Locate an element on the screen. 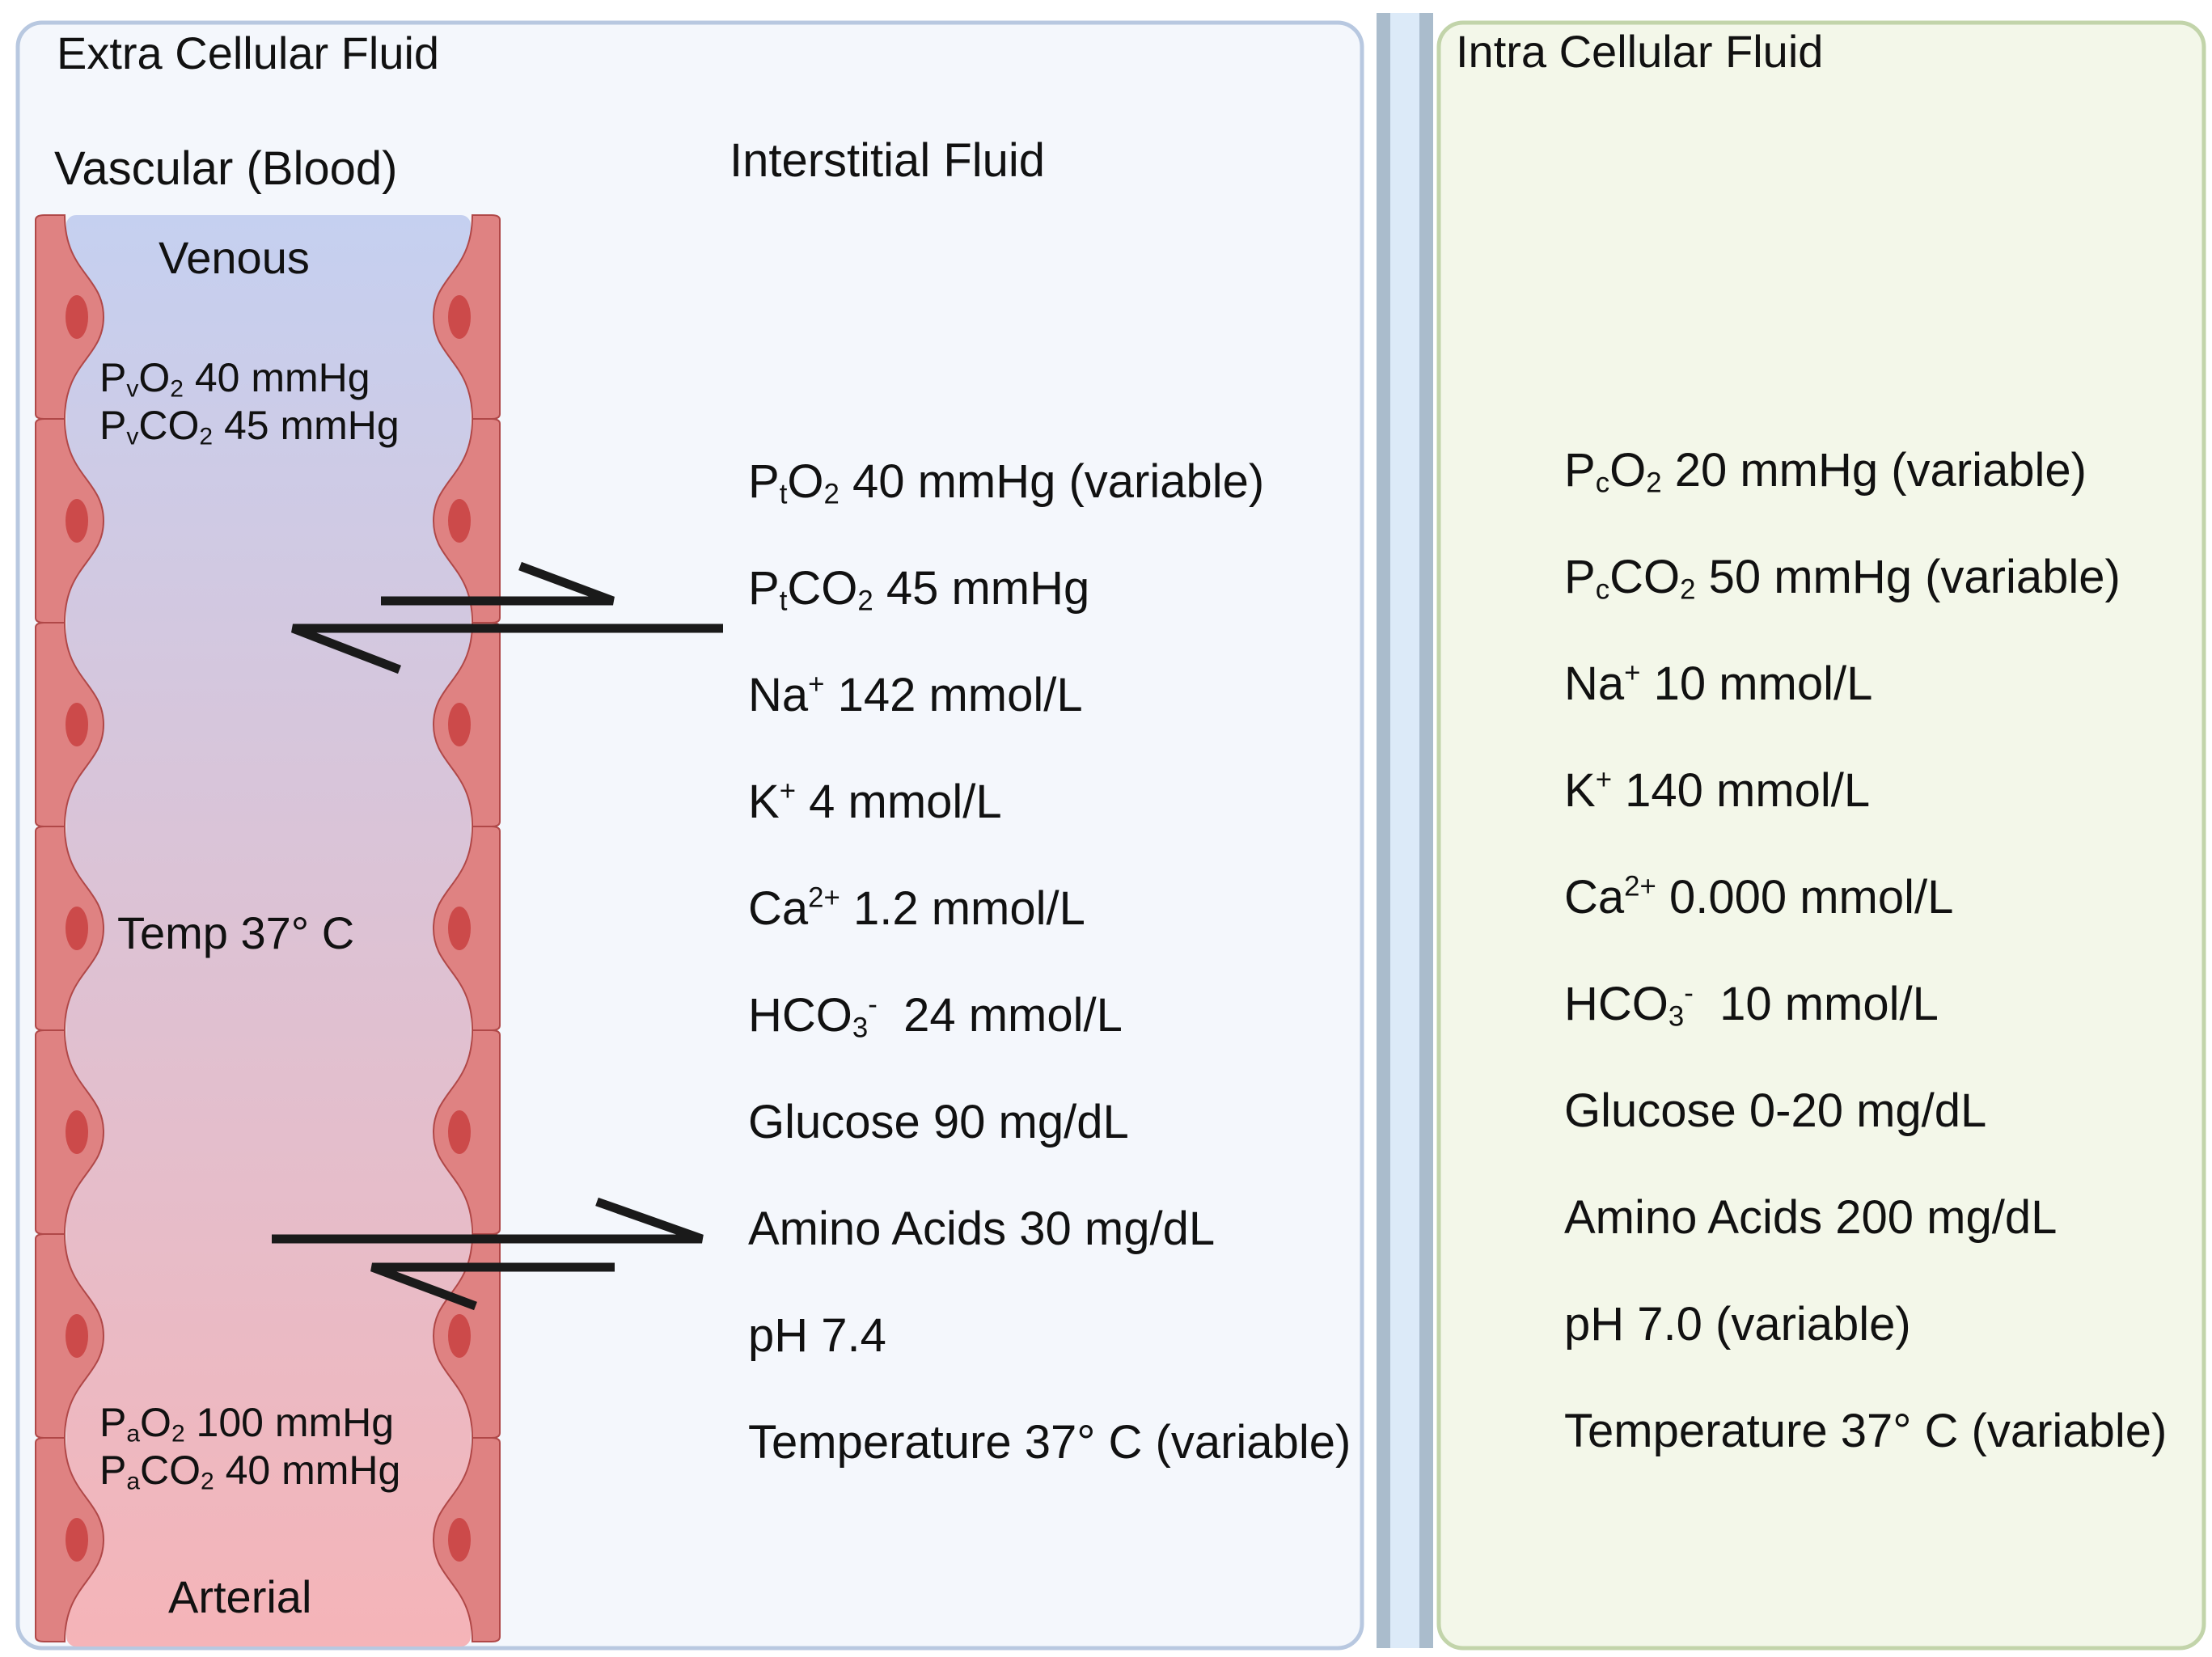 The height and width of the screenshot is (1657, 2212). intracellular-value: HCO3- 10 mmol/L is located at coordinates (1751, 1005).